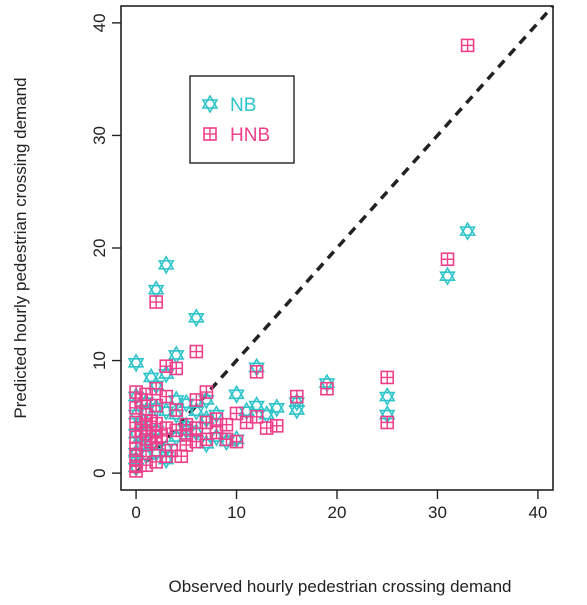 This screenshot has height=605, width=587. I want to click on legend-box, so click(242, 119).